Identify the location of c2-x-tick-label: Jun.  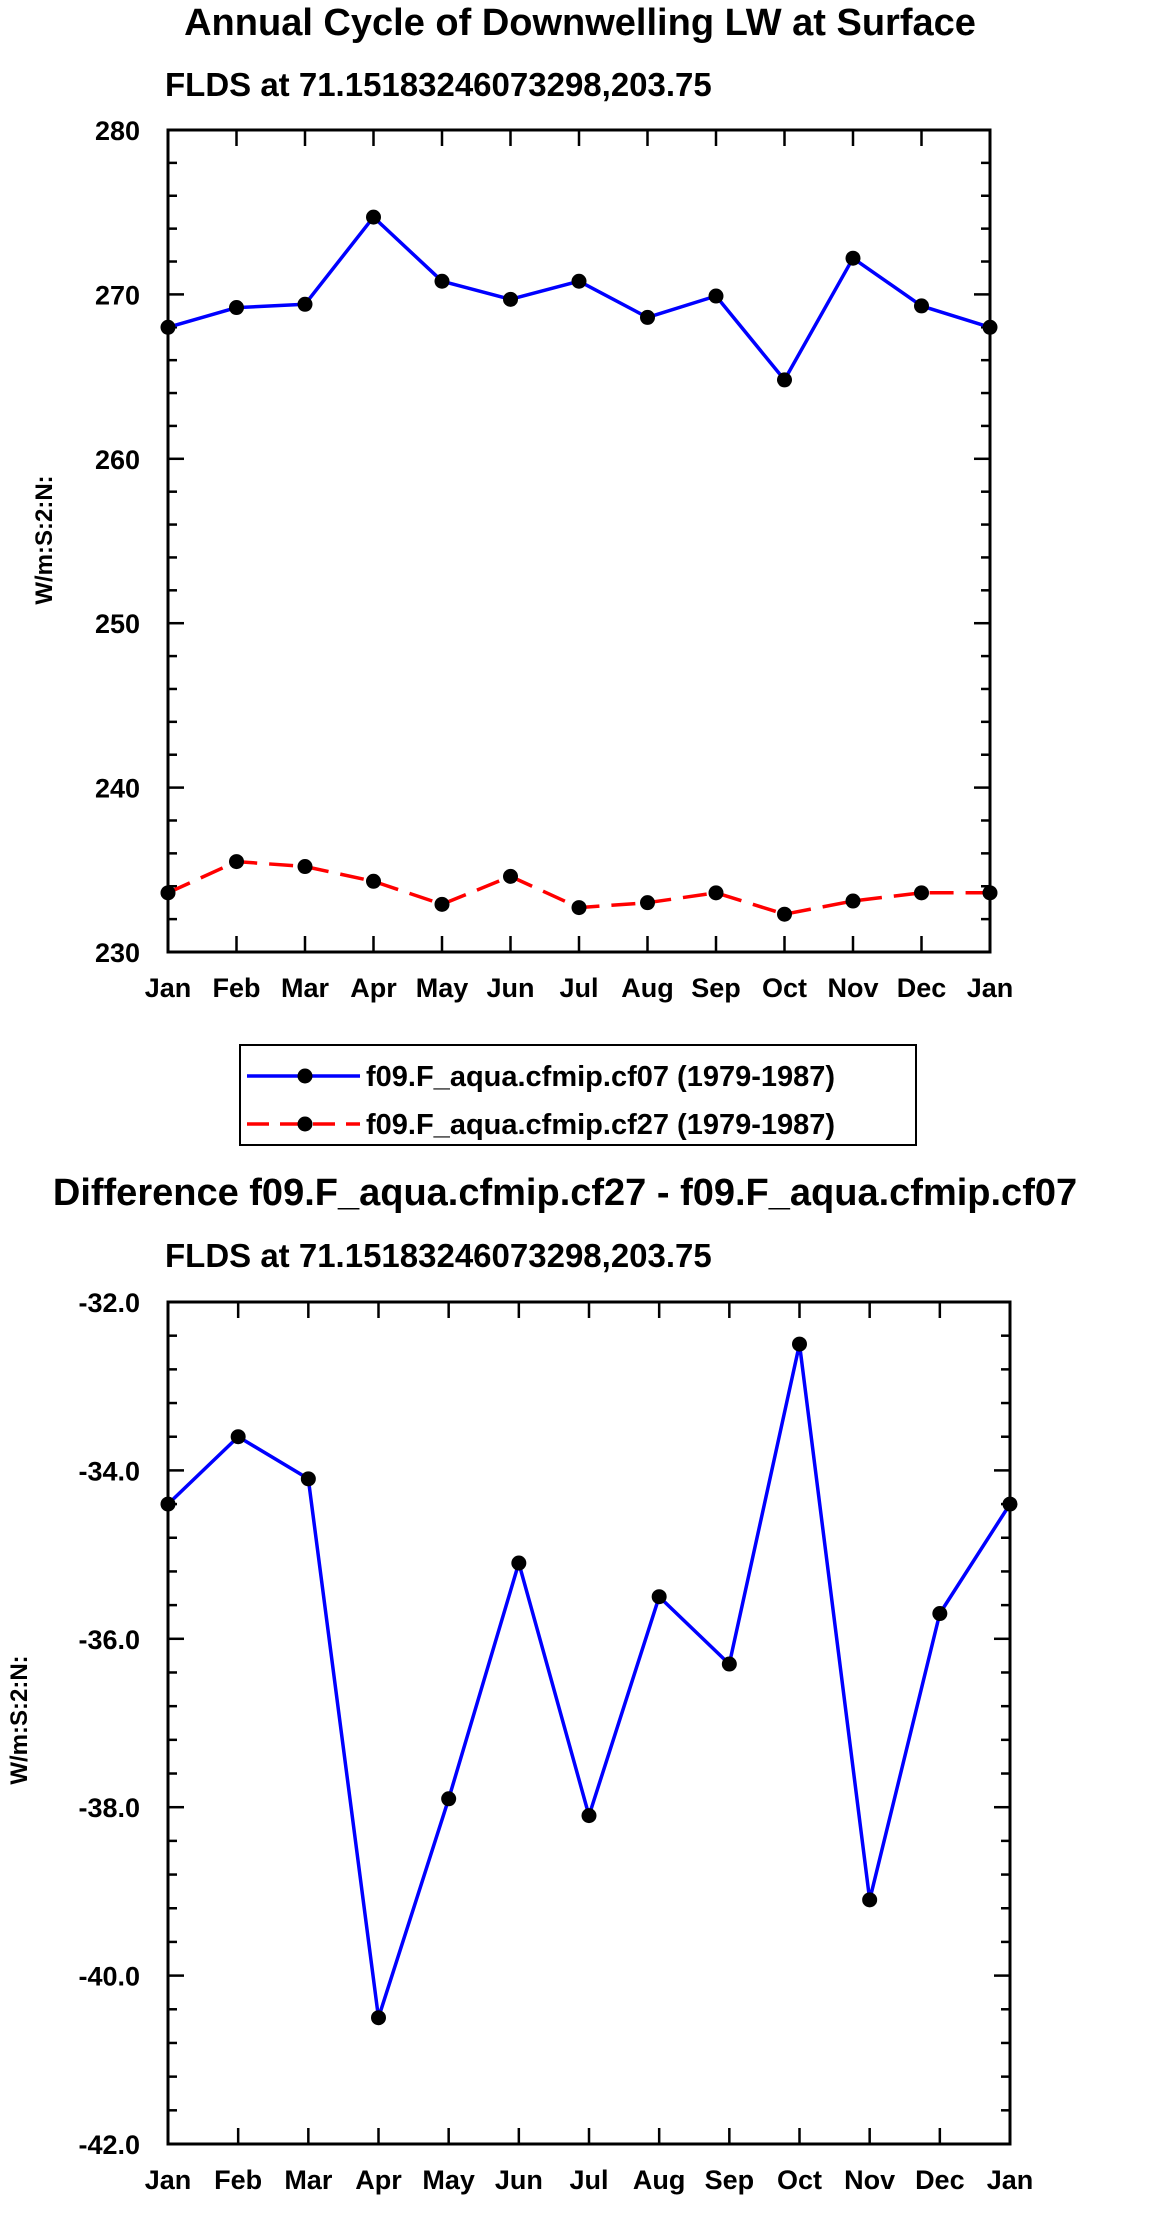
(519, 2180).